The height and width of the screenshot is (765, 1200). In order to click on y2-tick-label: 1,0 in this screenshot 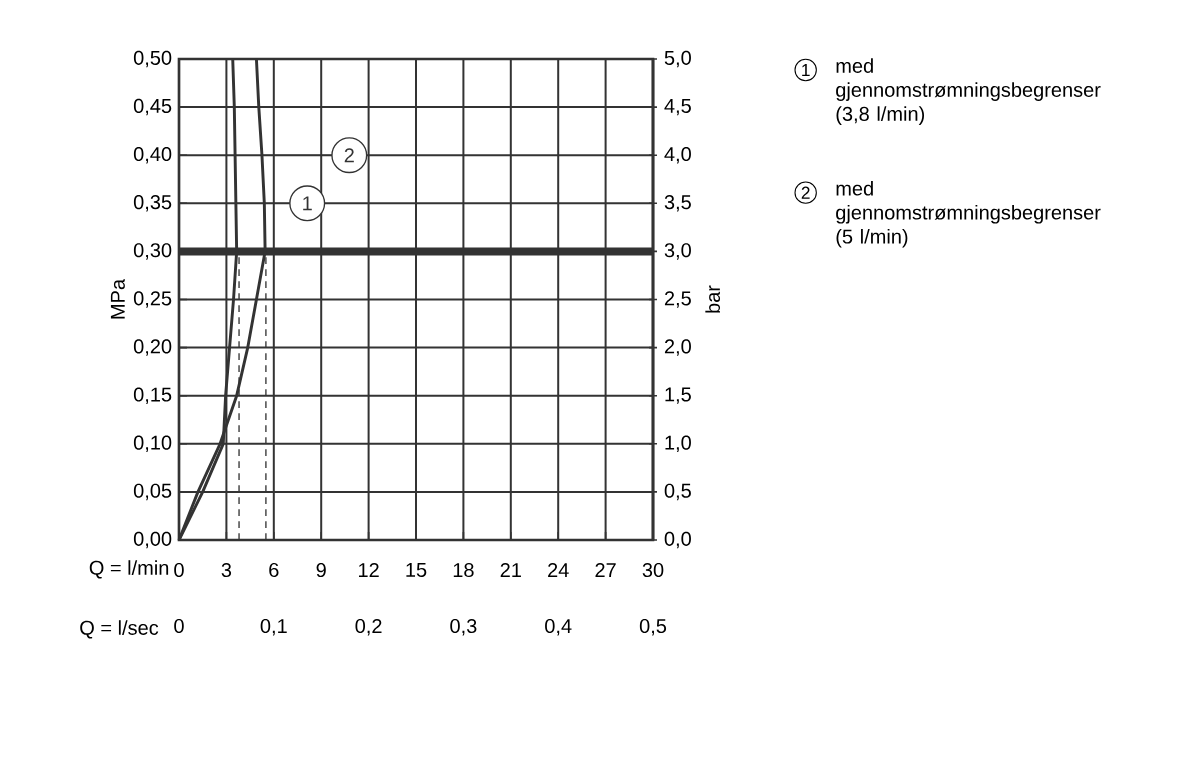, I will do `click(678, 444)`.